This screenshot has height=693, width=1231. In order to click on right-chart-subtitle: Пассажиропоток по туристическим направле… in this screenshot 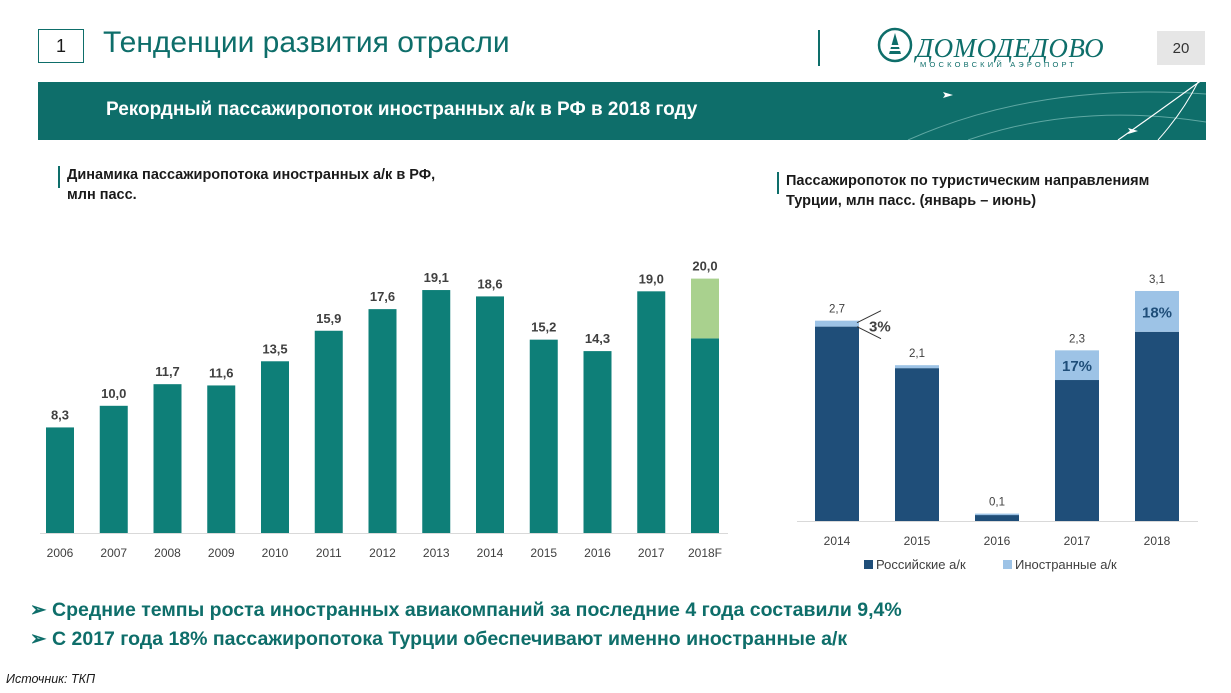, I will do `click(967, 191)`.